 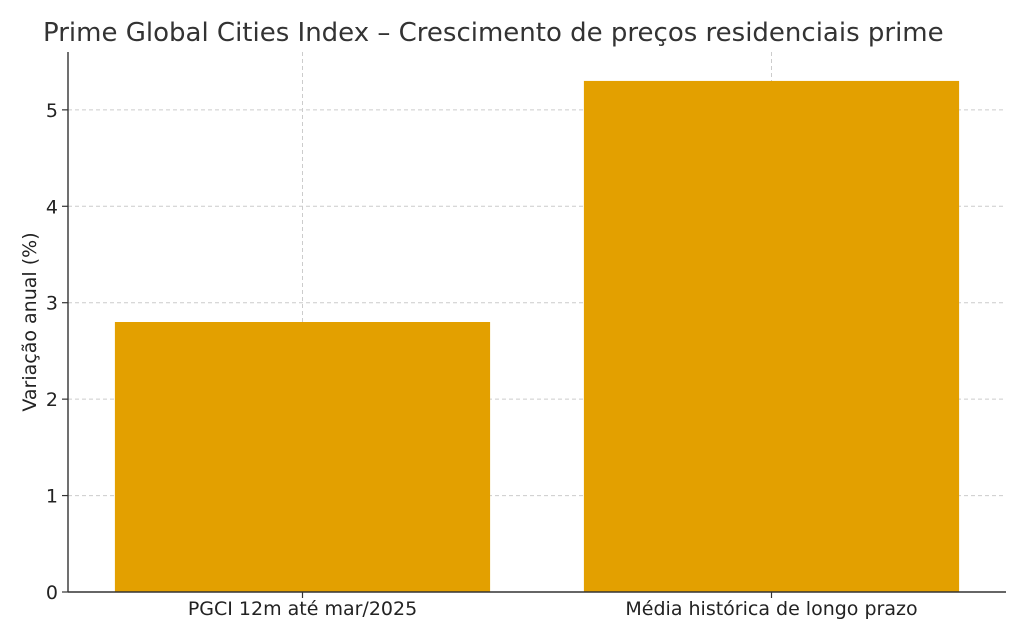 What do you see at coordinates (52, 593) in the screenshot?
I see `y-tick-label: 0` at bounding box center [52, 593].